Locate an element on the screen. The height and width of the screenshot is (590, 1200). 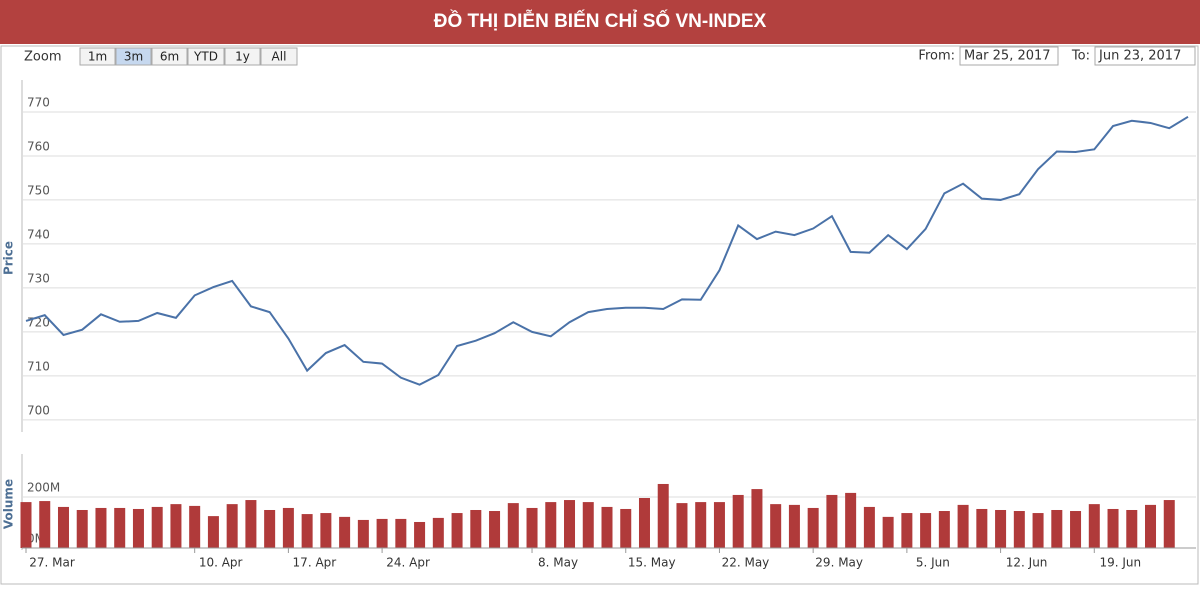
y-tick-label: 730 is located at coordinates (38, 278).